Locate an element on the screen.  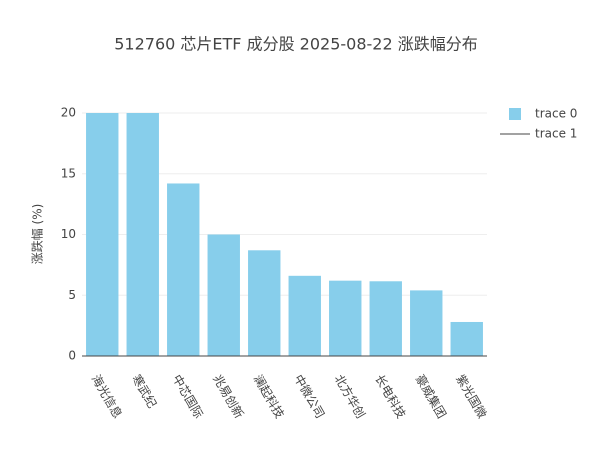
y-tick-label: 15 is located at coordinates (68, 173).